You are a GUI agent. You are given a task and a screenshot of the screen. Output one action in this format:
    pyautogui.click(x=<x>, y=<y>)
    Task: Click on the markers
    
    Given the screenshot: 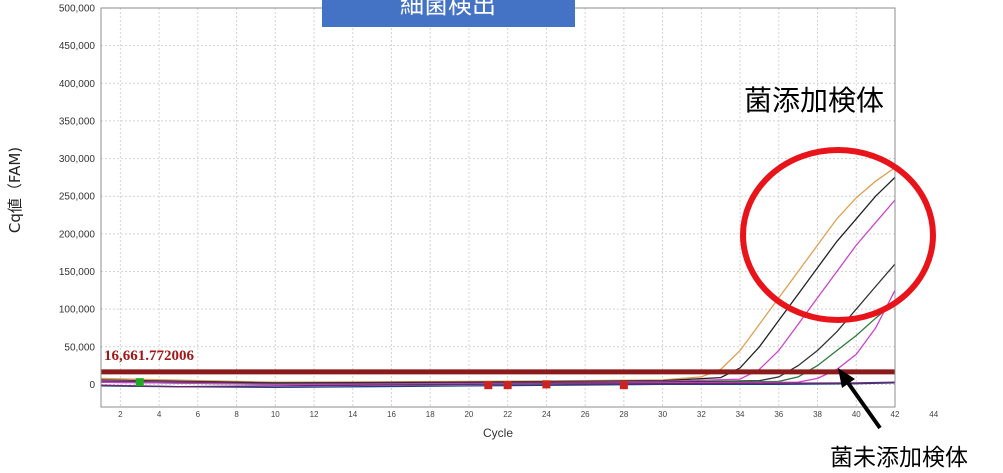 What is the action you would take?
    pyautogui.click(x=381, y=384)
    